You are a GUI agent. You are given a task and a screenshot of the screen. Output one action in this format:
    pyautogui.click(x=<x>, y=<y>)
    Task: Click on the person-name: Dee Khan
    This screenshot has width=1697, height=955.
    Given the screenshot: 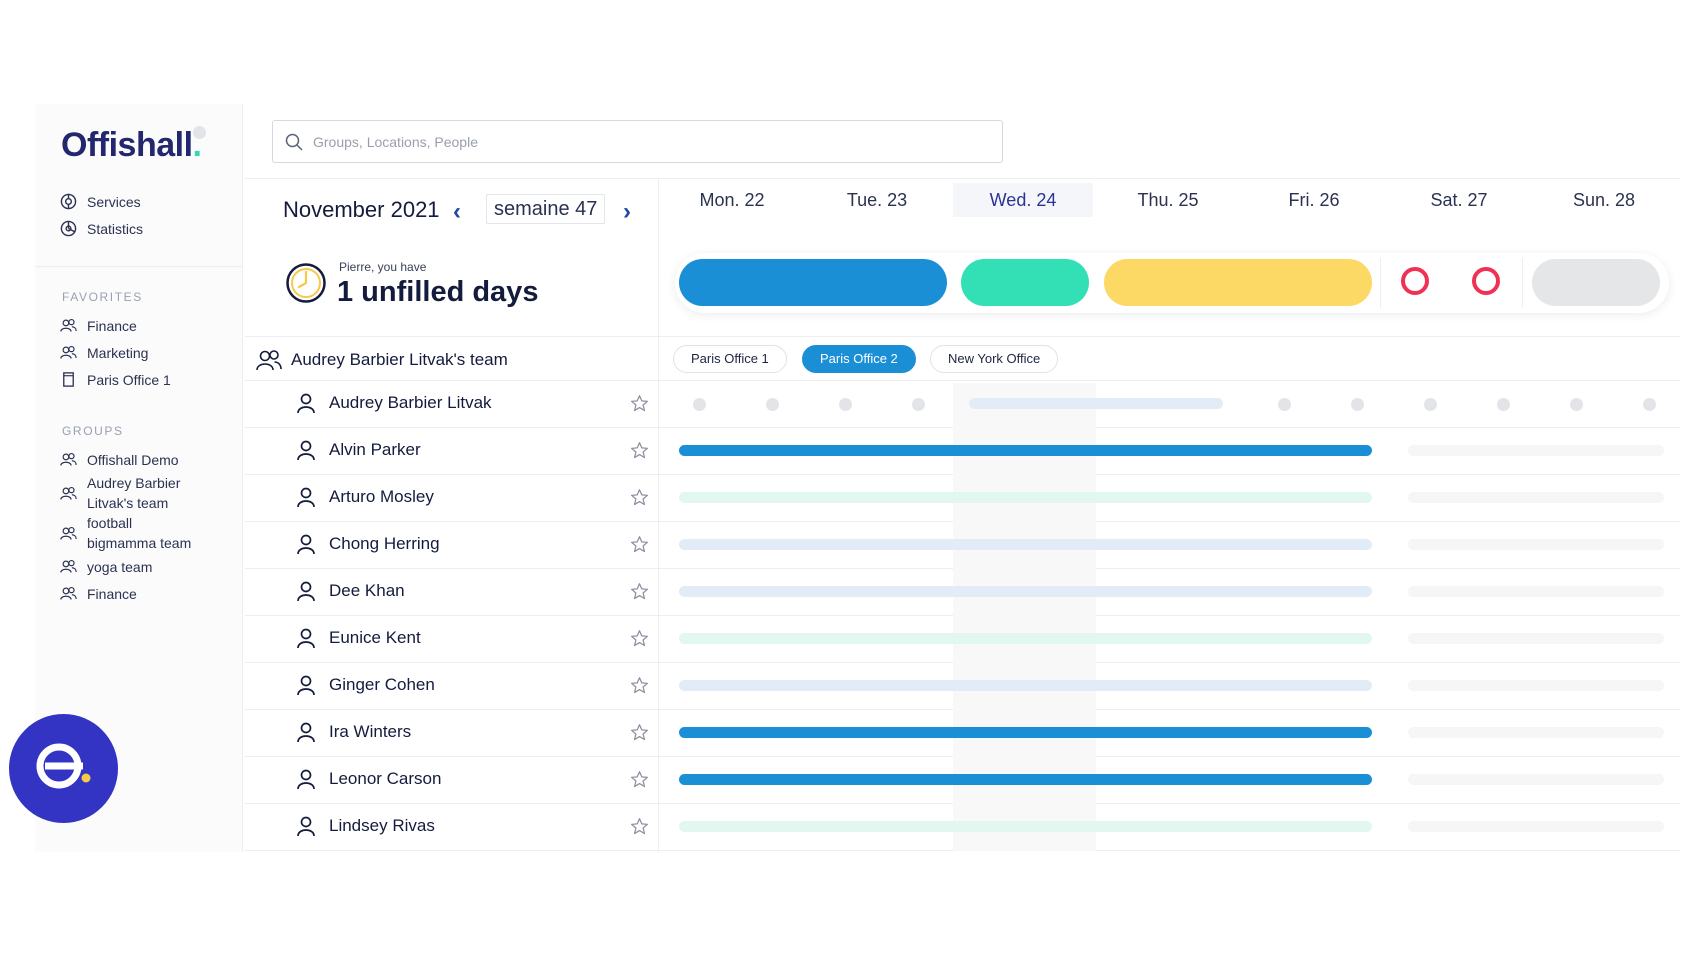 What is the action you would take?
    pyautogui.click(x=367, y=590)
    